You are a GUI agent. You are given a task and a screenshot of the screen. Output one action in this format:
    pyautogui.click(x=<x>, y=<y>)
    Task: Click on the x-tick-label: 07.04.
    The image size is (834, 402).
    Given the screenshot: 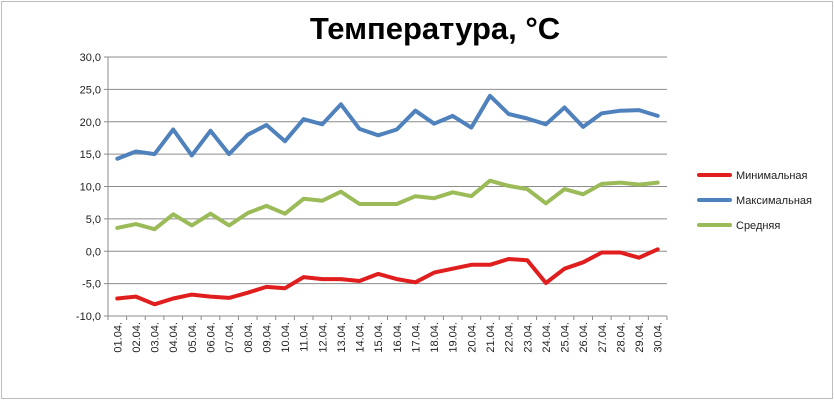 What is the action you would take?
    pyautogui.click(x=230, y=337)
    